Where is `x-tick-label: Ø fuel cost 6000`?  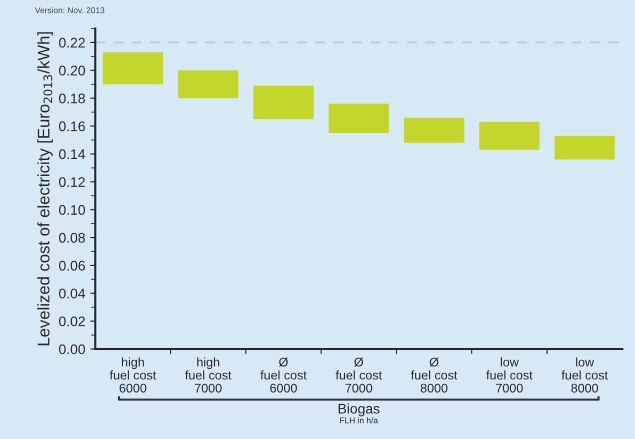 x-tick-label: Ø fuel cost 6000 is located at coordinates (283, 375).